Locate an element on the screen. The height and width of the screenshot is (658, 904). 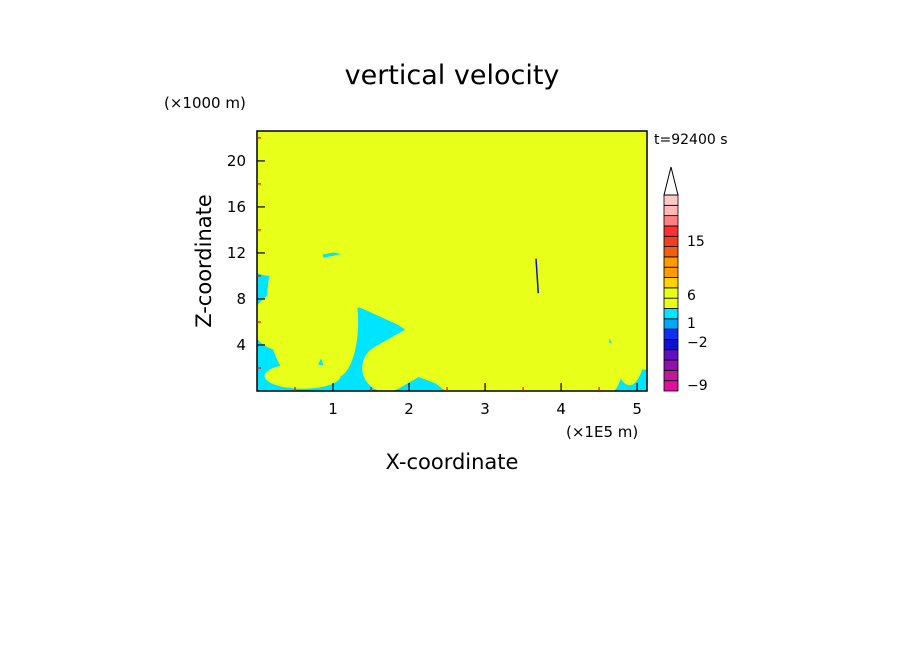
y-tick-label: 12 is located at coordinates (236, 253).